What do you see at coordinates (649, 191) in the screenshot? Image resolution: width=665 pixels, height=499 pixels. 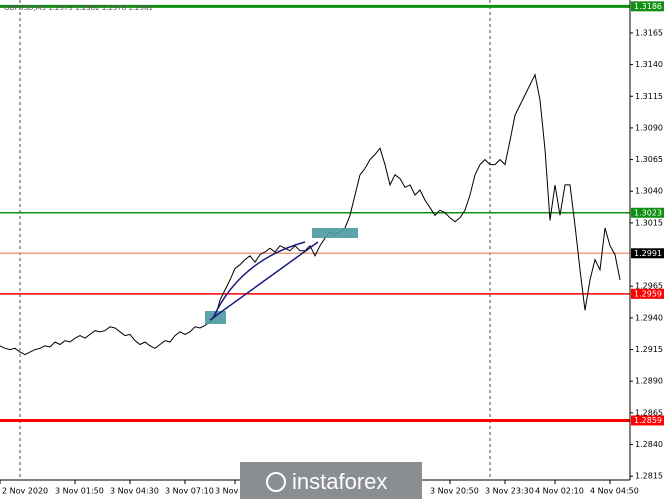 I see `y-tick-label: 1.3040` at bounding box center [649, 191].